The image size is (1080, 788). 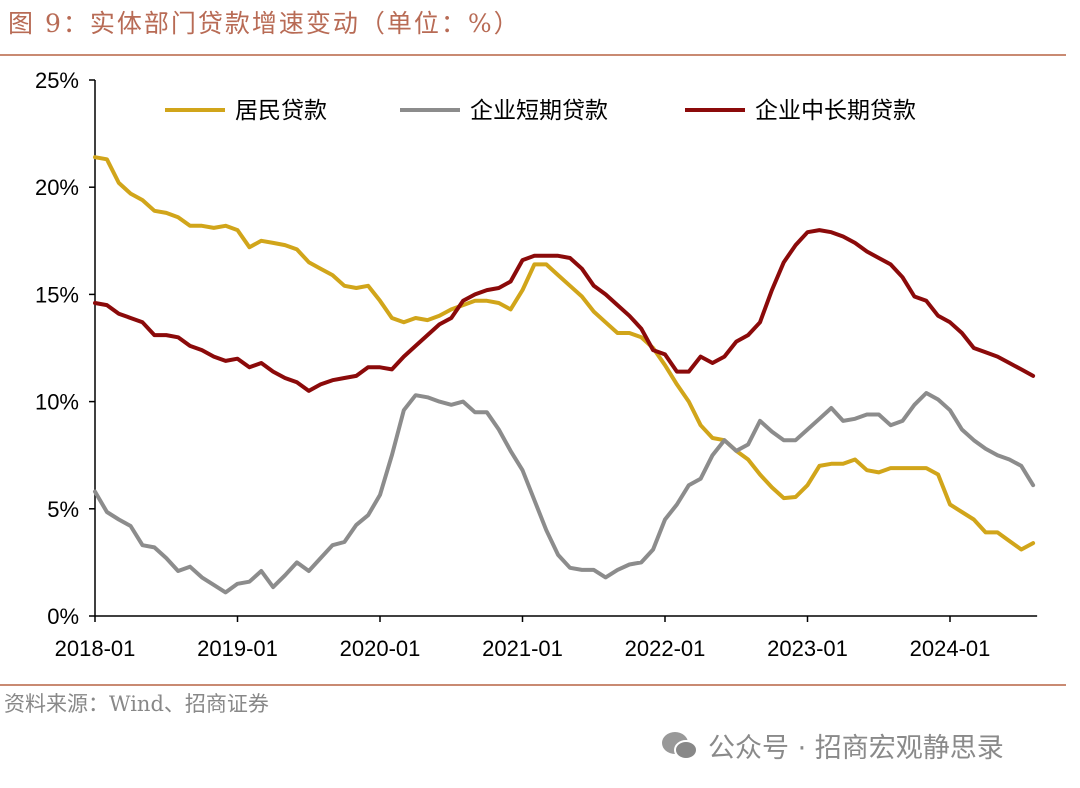 I want to click on legend-label: 企业中长期贷款, so click(x=835, y=111).